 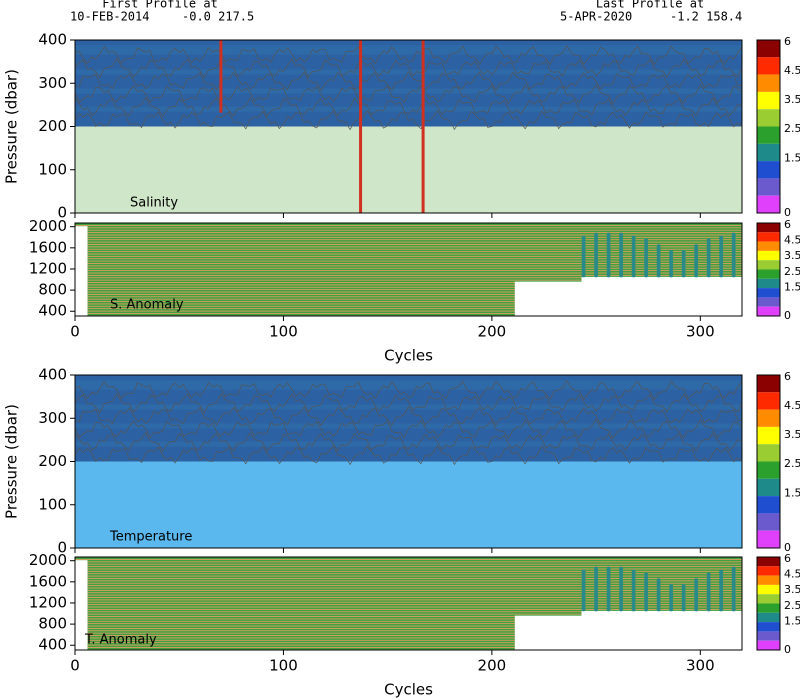 What do you see at coordinates (12, 126) in the screenshot?
I see `y-axis-label: Pressure (dbar)` at bounding box center [12, 126].